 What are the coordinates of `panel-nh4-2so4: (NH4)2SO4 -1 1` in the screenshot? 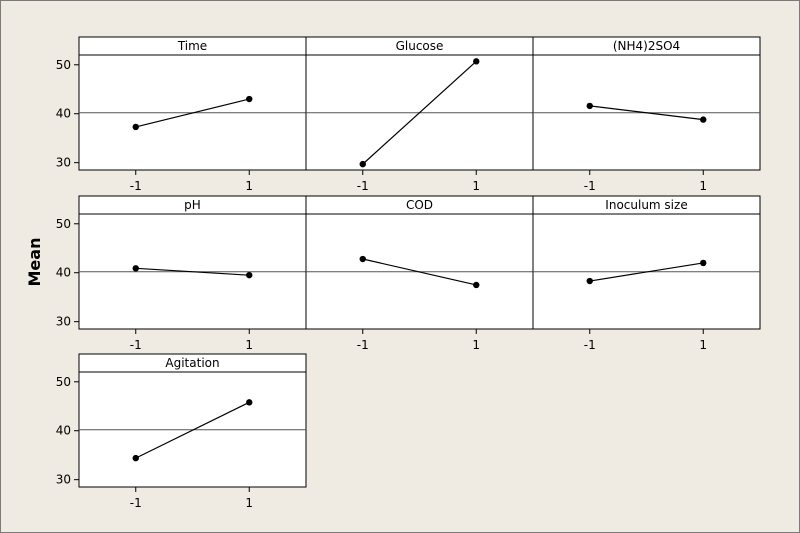 It's located at (646, 114).